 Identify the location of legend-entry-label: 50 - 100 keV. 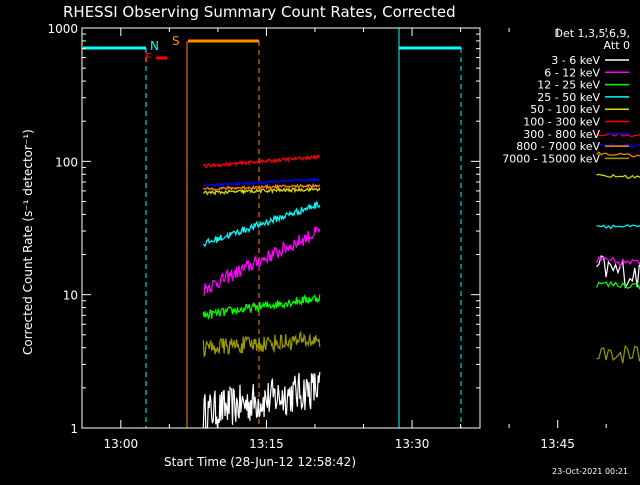
(565, 109).